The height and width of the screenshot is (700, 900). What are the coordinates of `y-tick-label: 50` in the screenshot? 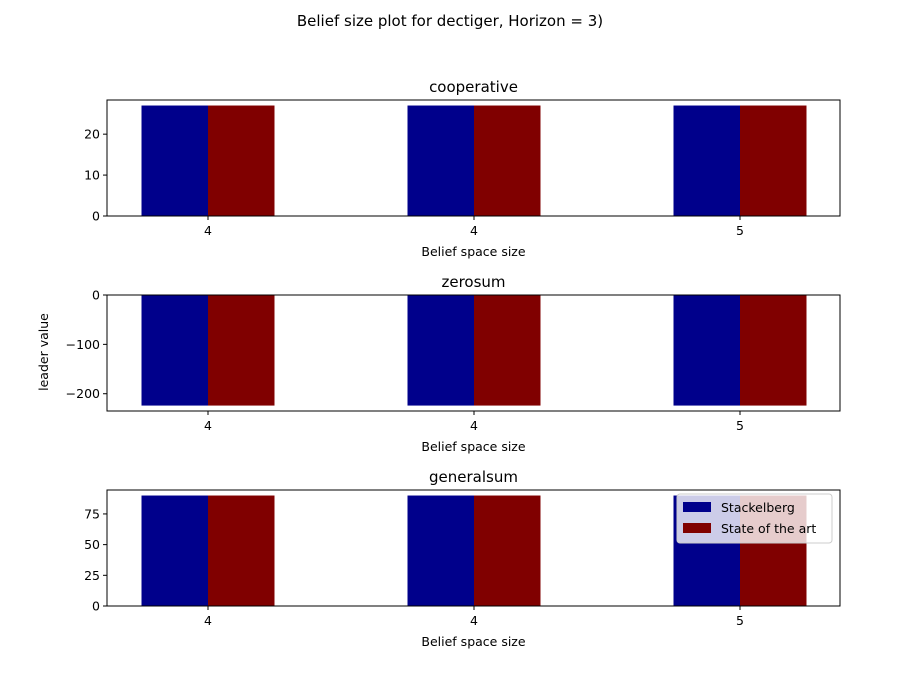 It's located at (92, 544).